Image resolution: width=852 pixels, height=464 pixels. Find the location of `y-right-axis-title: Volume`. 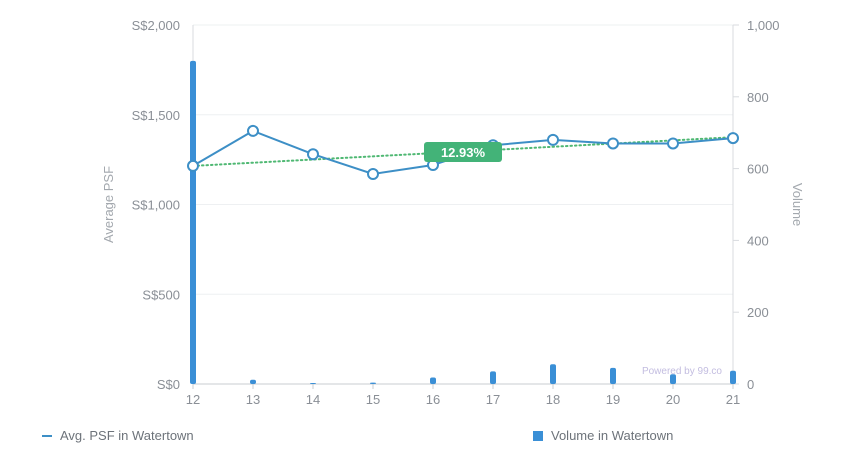

y-right-axis-title: Volume is located at coordinates (797, 204).